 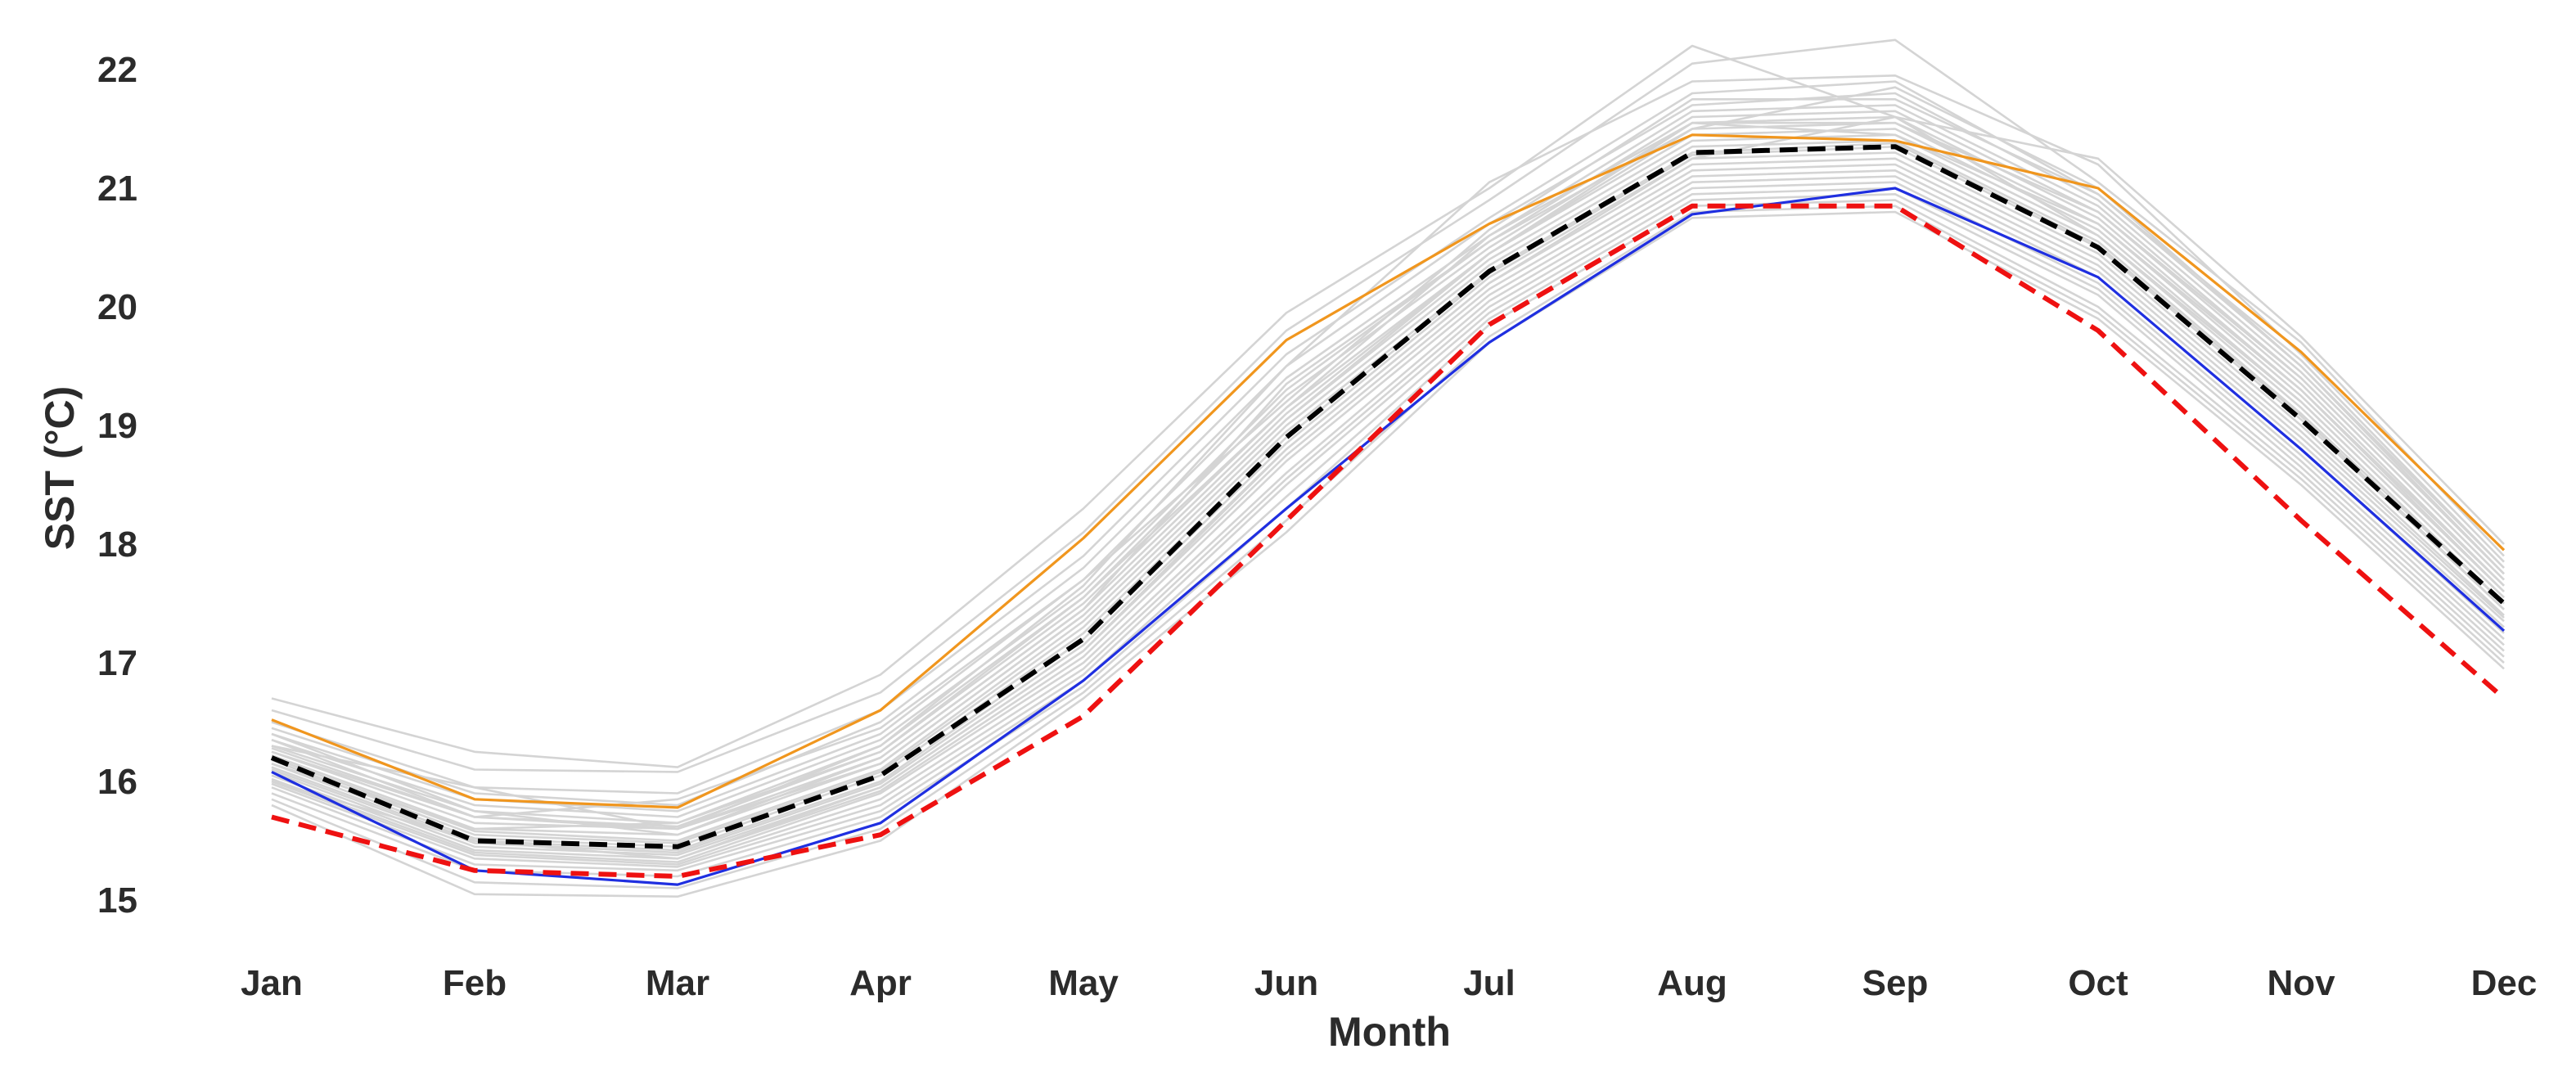 What do you see at coordinates (677, 983) in the screenshot?
I see `x-tick-label: Mar` at bounding box center [677, 983].